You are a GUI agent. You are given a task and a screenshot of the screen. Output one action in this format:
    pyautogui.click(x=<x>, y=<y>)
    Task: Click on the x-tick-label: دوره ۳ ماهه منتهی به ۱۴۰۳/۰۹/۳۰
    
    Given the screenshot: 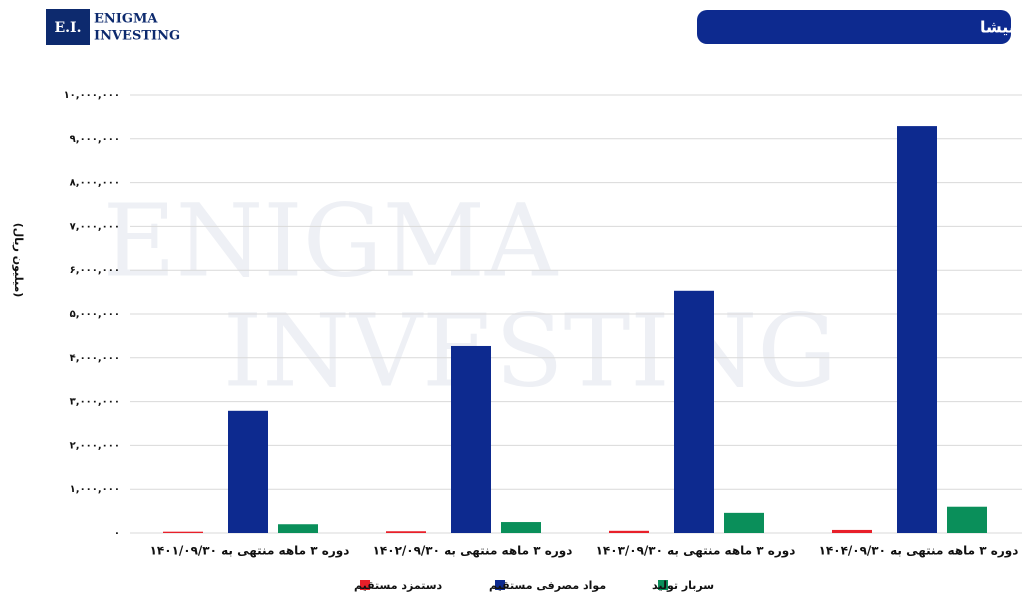 What is the action you would take?
    pyautogui.click(x=696, y=551)
    